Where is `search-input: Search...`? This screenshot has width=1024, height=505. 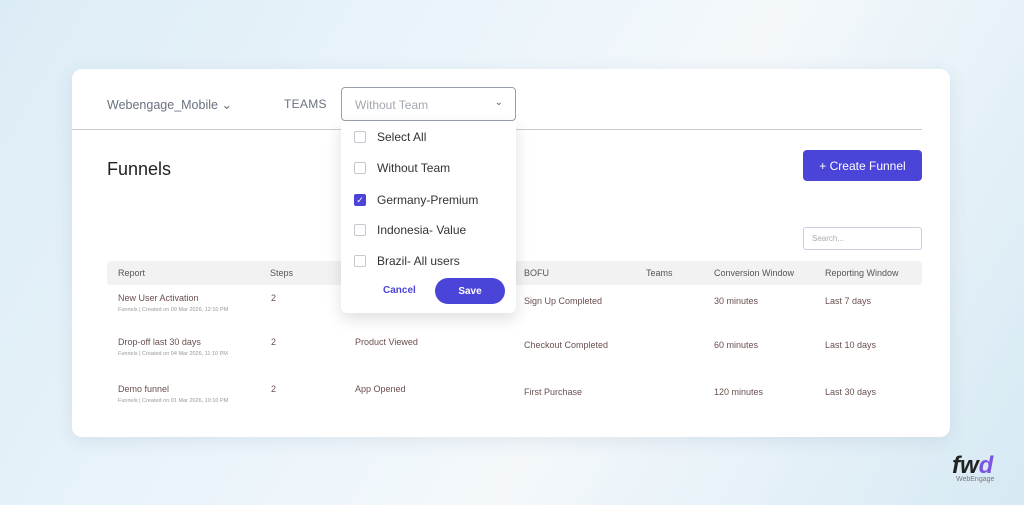 search-input: Search... is located at coordinates (862, 238).